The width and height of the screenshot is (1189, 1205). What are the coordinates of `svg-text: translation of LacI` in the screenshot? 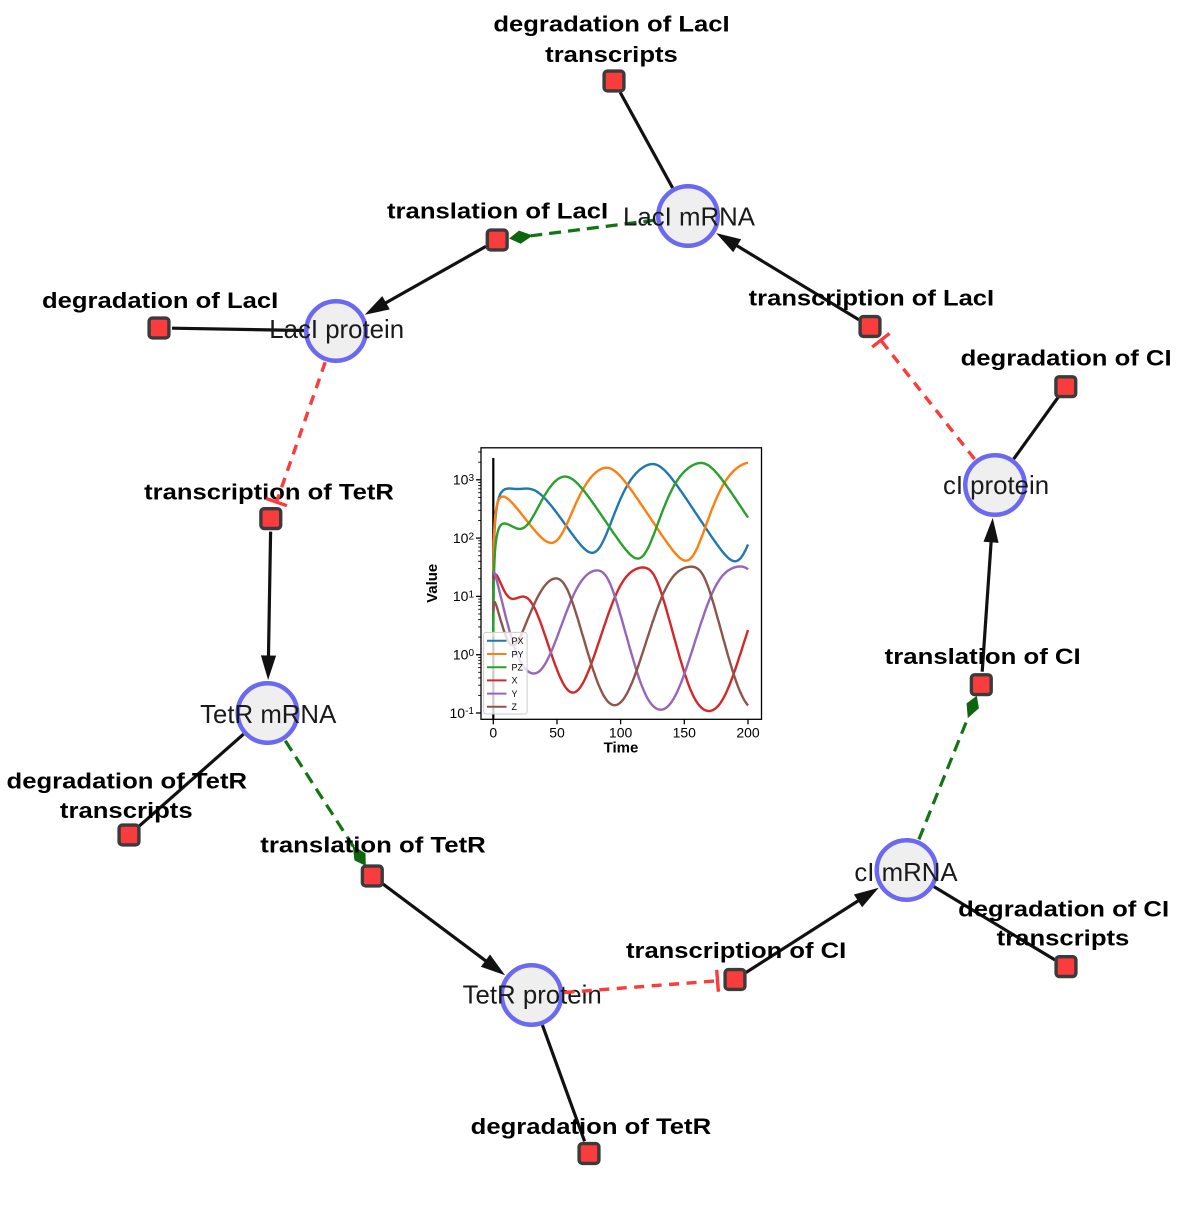 It's located at (497, 211).